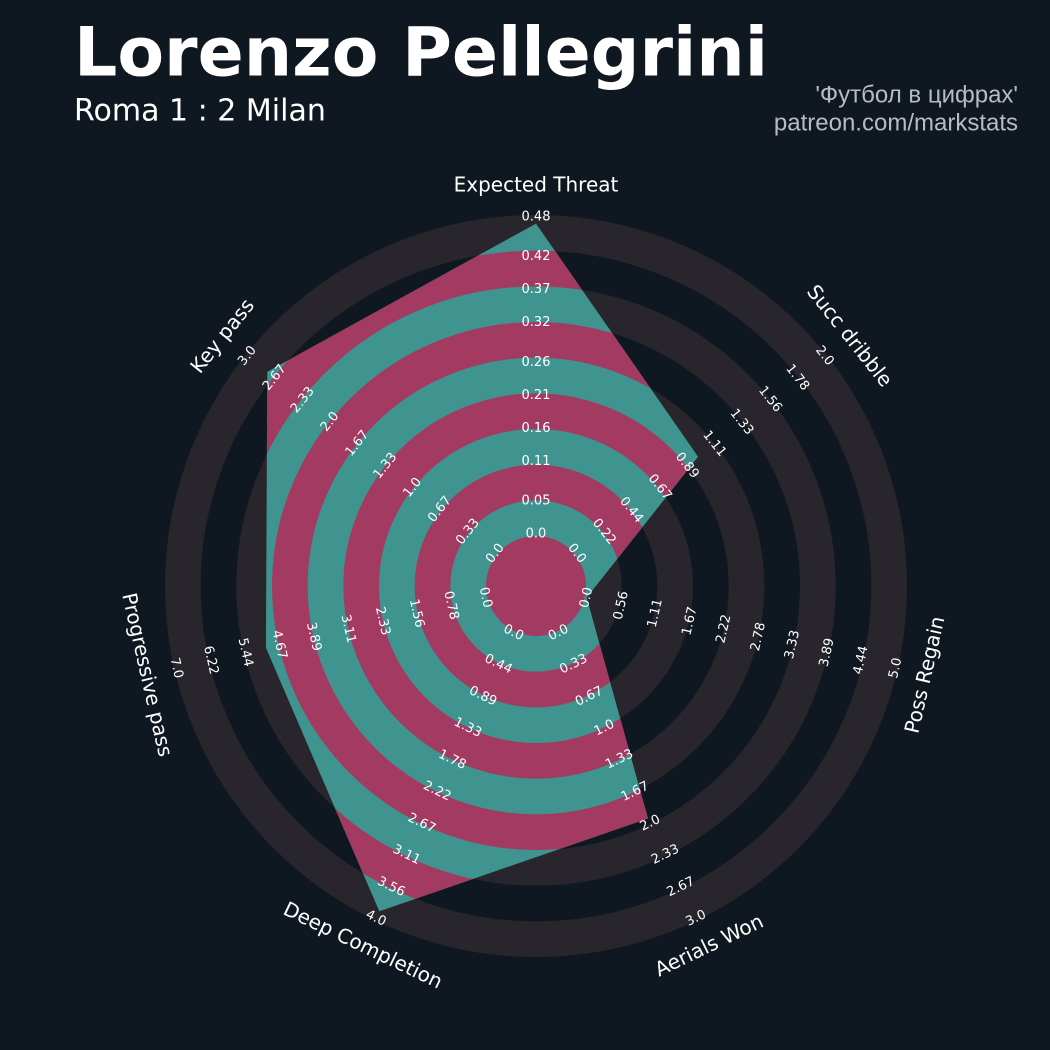 This screenshot has height=1050, width=1050. What do you see at coordinates (792, 645) in the screenshot?
I see `tick-label: 3.33` at bounding box center [792, 645].